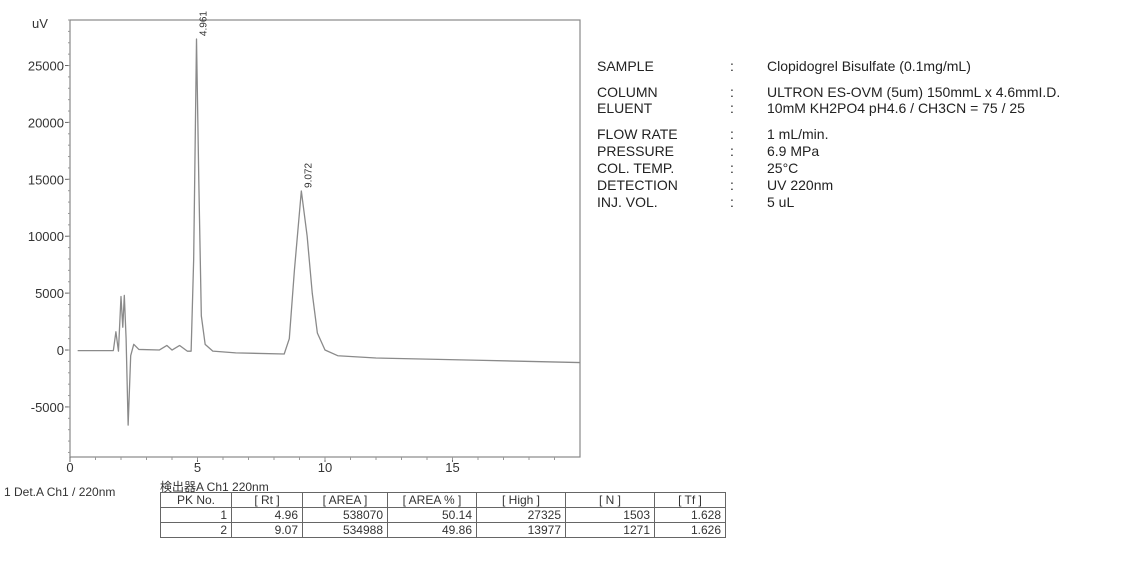 The width and height of the screenshot is (1134, 563). What do you see at coordinates (197, 467) in the screenshot?
I see `x-tick-label: 5` at bounding box center [197, 467].